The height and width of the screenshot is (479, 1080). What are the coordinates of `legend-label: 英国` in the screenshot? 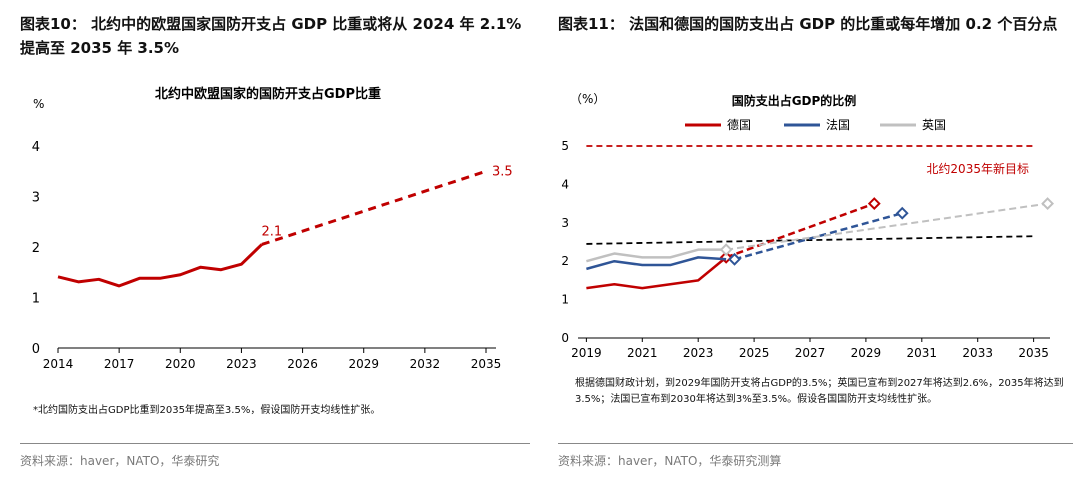 It's located at (934, 125).